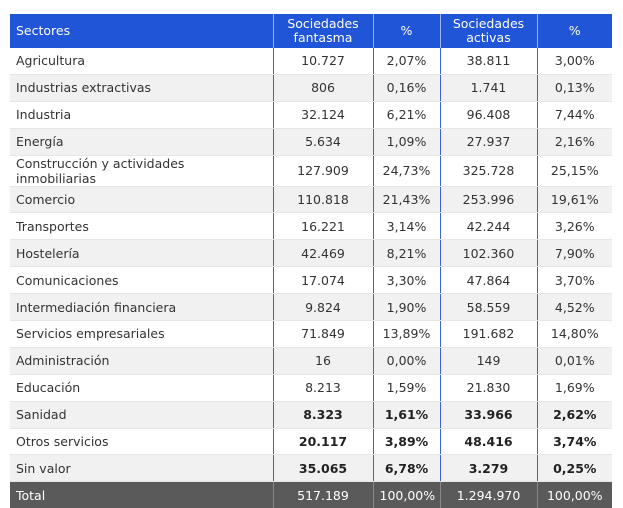 This screenshot has height=508, width=623. I want to click on total-cell: 1.294.970, so click(488, 494).